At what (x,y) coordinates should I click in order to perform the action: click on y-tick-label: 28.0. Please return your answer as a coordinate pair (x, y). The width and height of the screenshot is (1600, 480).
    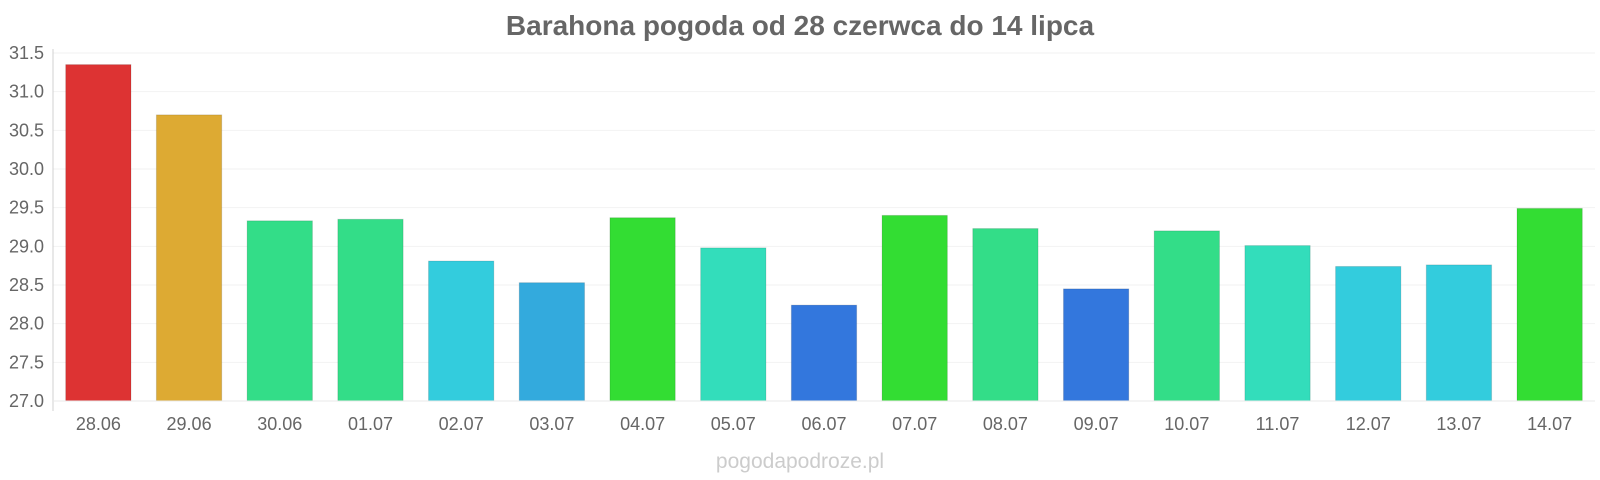
    Looking at the image, I should click on (26, 324).